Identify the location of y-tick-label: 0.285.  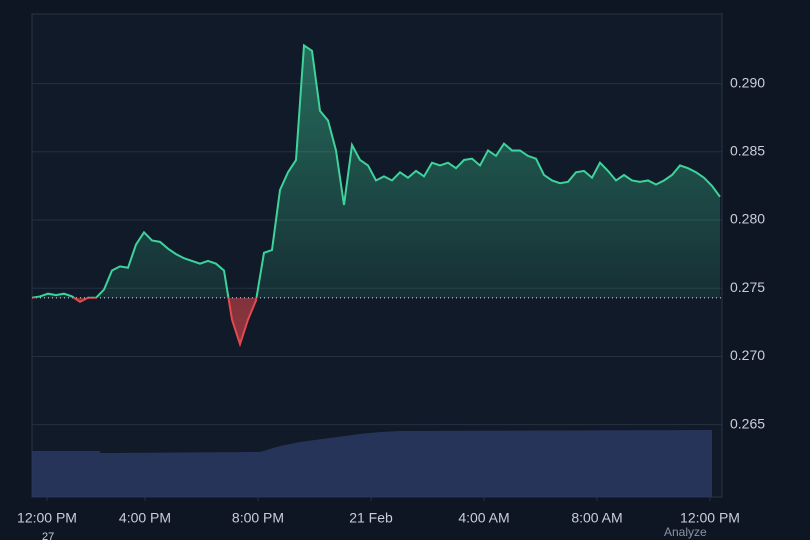
(747, 151).